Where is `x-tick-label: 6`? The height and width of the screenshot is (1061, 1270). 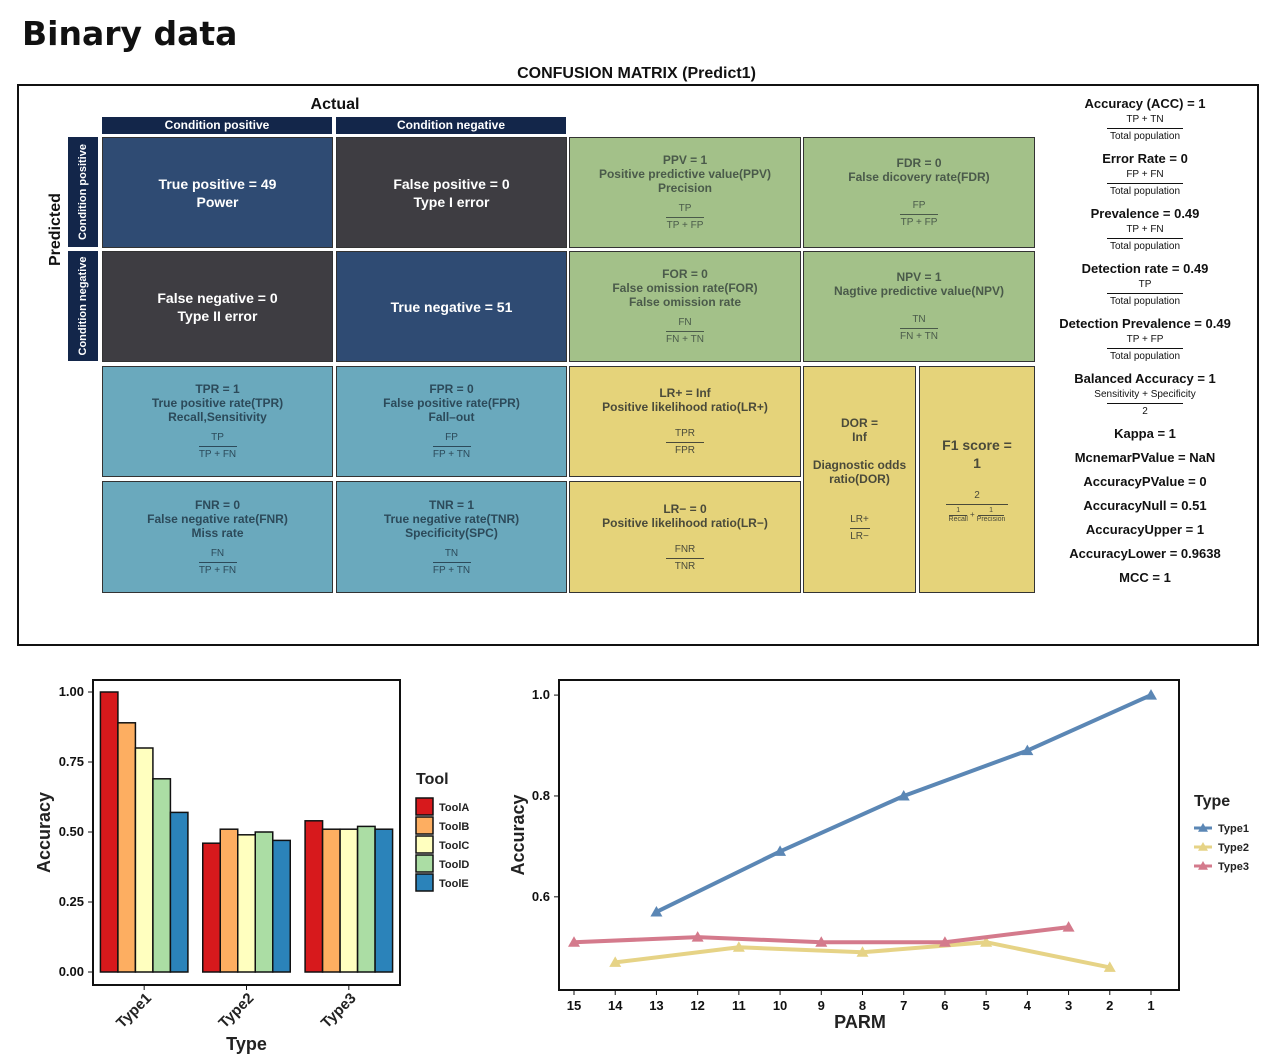 x-tick-label: 6 is located at coordinates (944, 1005).